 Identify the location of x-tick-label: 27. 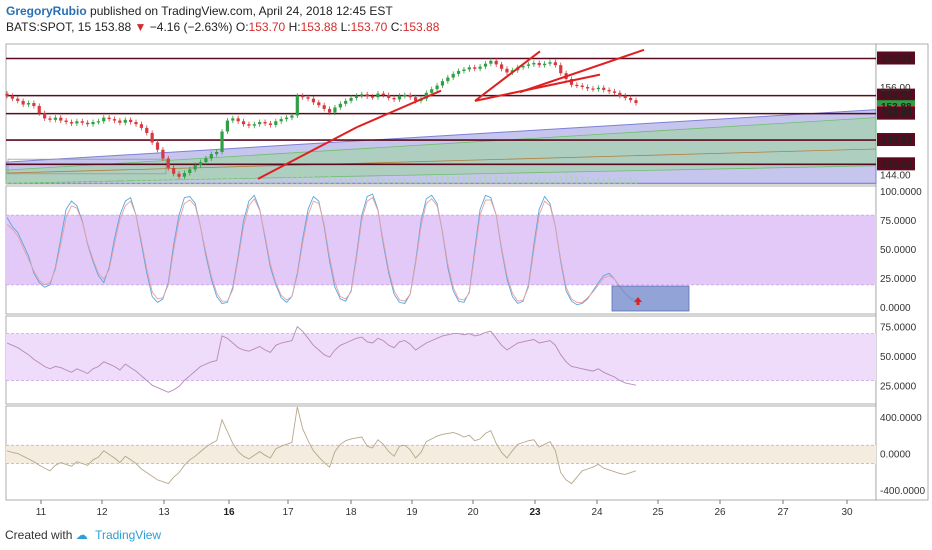
(783, 512).